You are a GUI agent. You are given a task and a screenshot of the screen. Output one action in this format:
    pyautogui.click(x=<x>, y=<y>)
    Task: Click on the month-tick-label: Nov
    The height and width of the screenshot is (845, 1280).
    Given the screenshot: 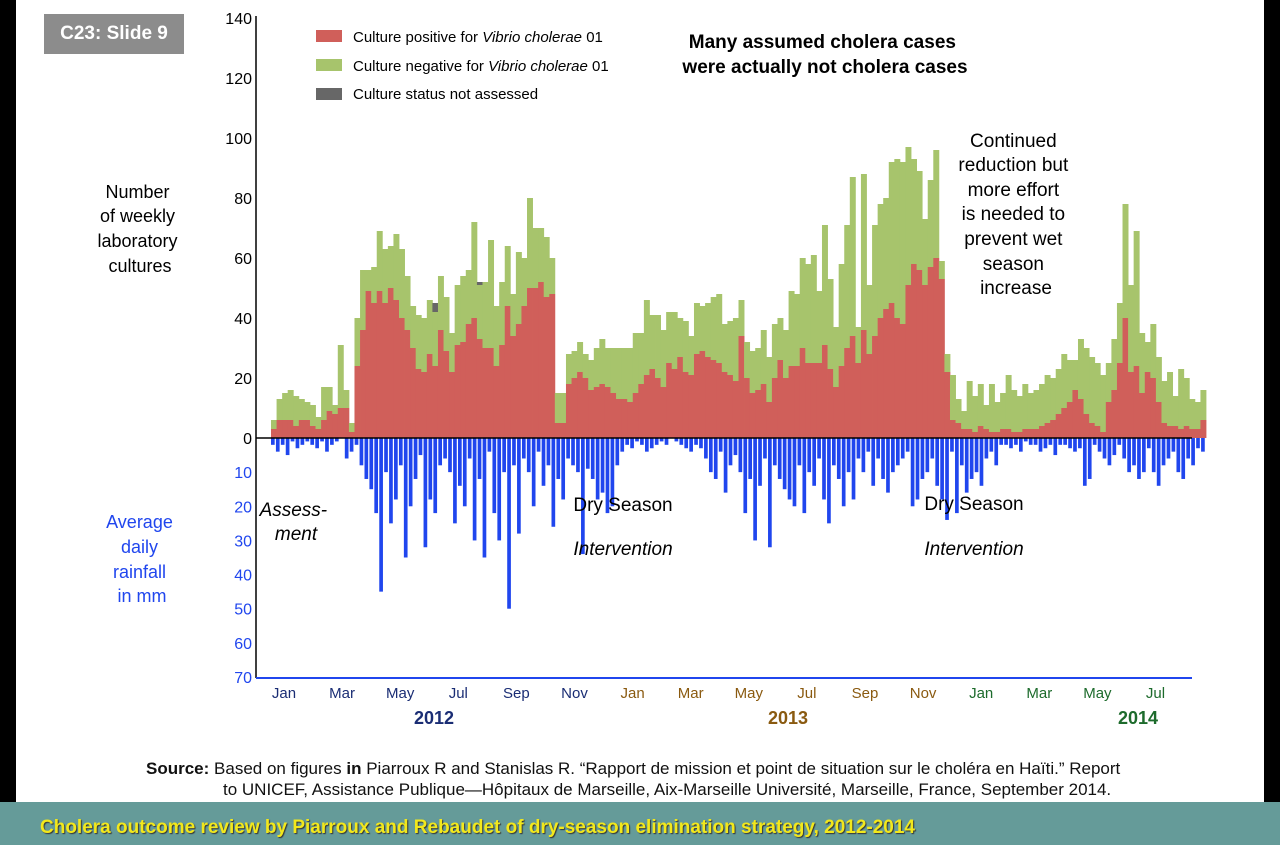 What is the action you would take?
    pyautogui.click(x=574, y=693)
    